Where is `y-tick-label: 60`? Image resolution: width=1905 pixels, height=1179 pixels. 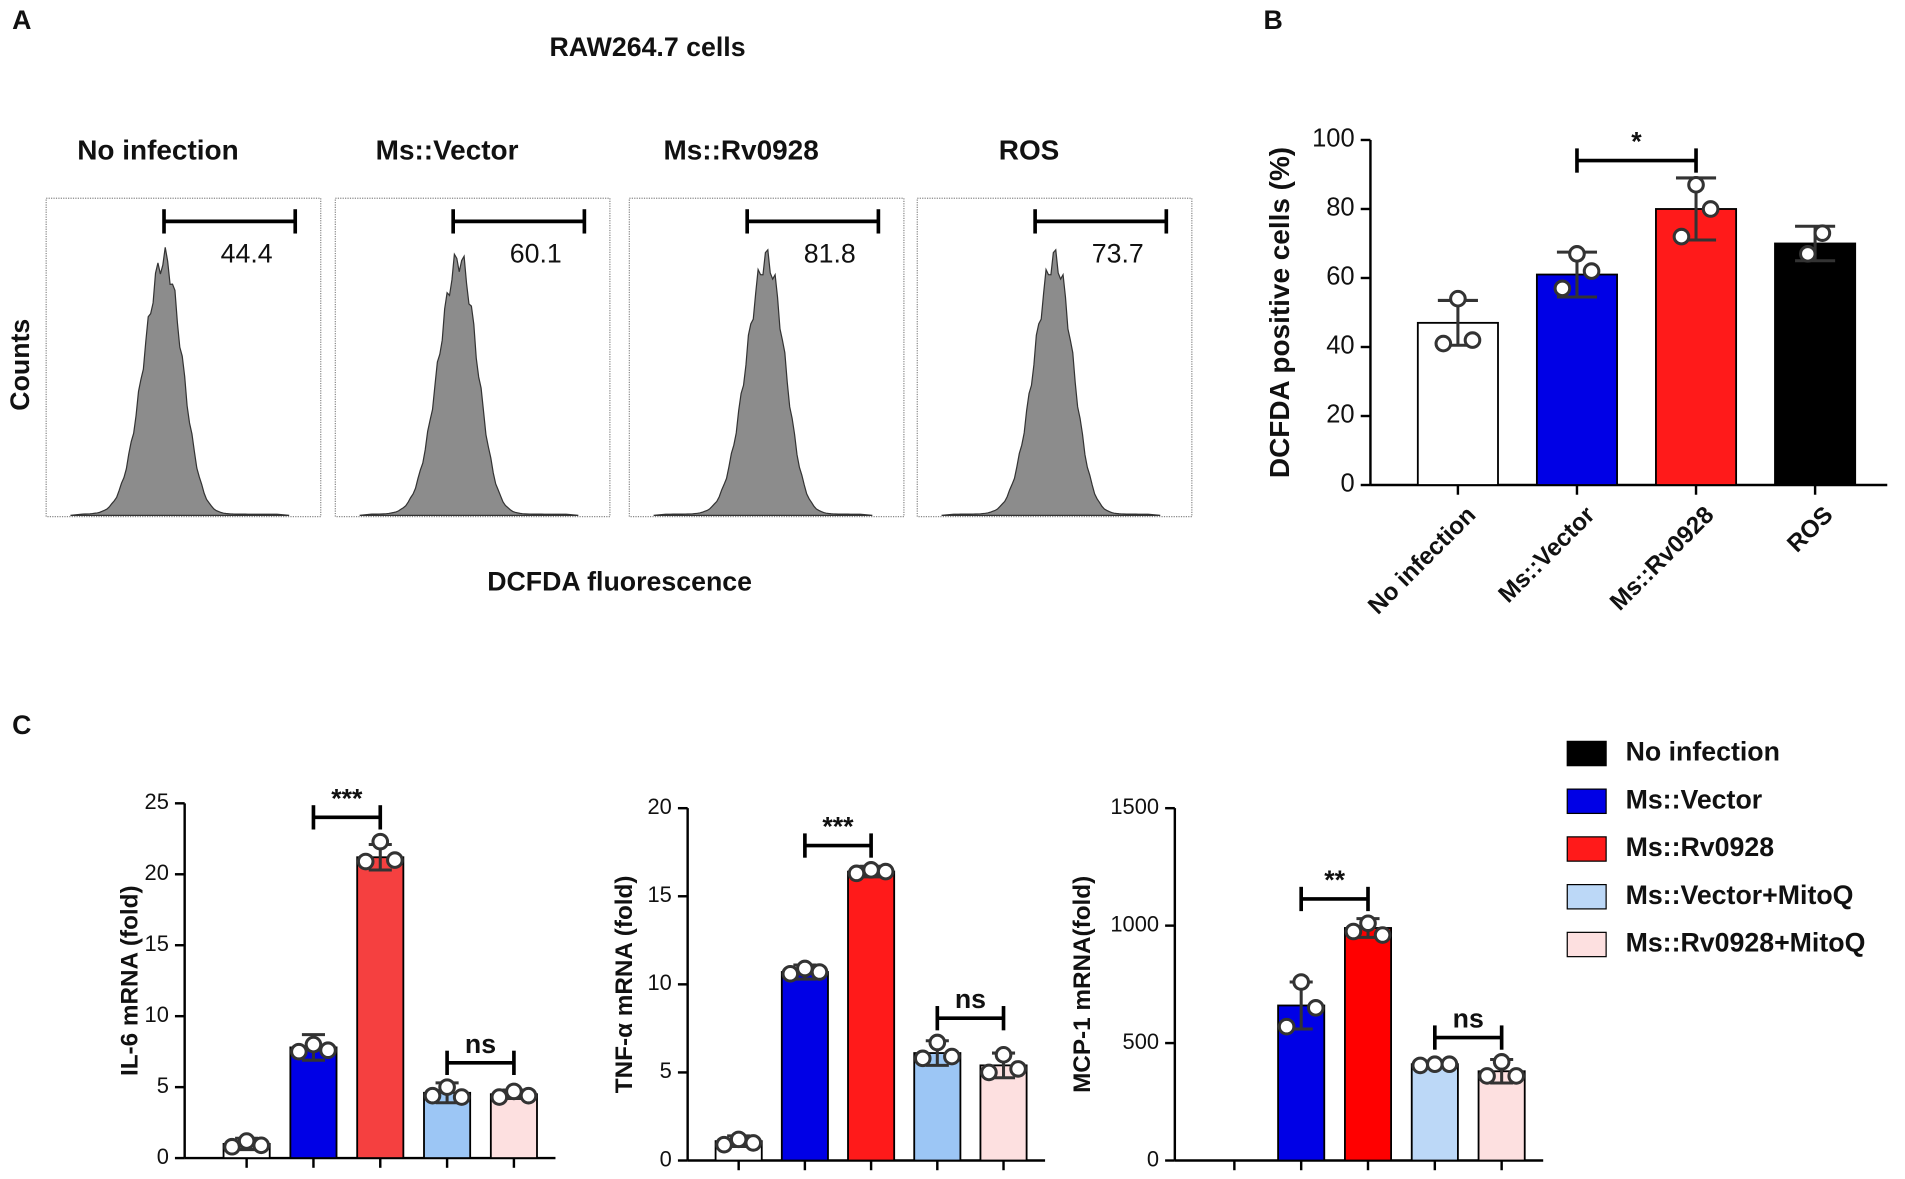
y-tick-label: 60 is located at coordinates (1340, 277).